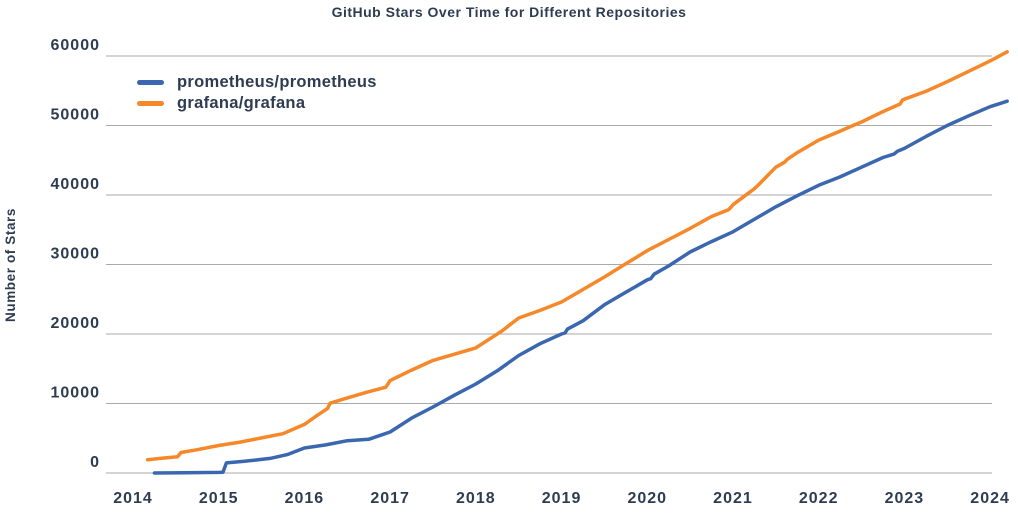 The height and width of the screenshot is (517, 1018). I want to click on y-tick-label: 60000, so click(76, 45).